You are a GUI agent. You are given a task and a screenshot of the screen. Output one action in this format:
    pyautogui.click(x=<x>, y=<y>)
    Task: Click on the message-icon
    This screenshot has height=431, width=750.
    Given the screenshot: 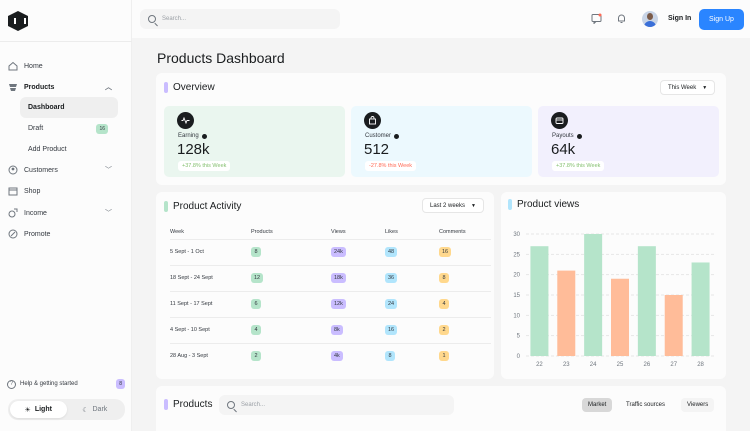 What is the action you would take?
    pyautogui.click(x=596, y=20)
    